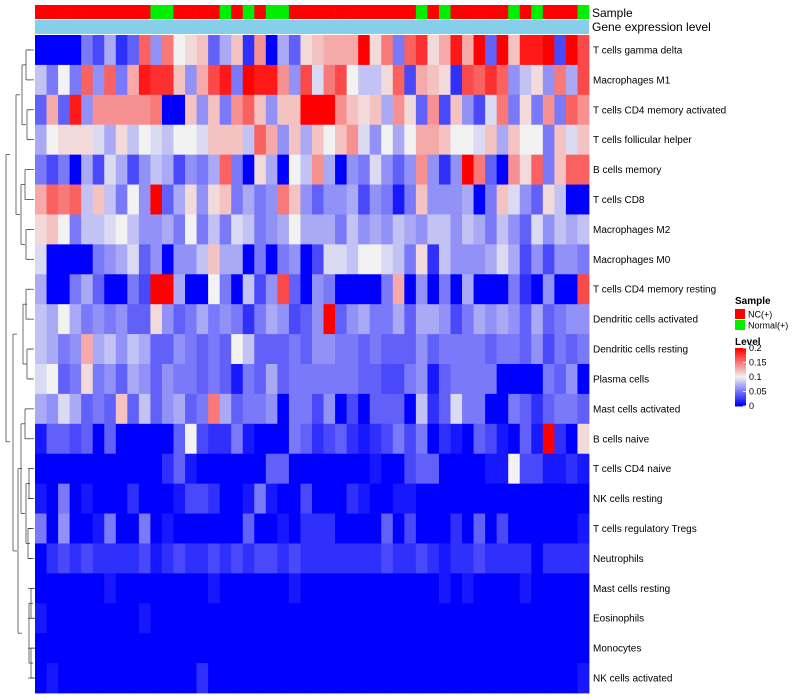 This screenshot has width=800, height=700. Describe the element at coordinates (627, 499) in the screenshot. I see `row-label: NK cells resting` at that location.